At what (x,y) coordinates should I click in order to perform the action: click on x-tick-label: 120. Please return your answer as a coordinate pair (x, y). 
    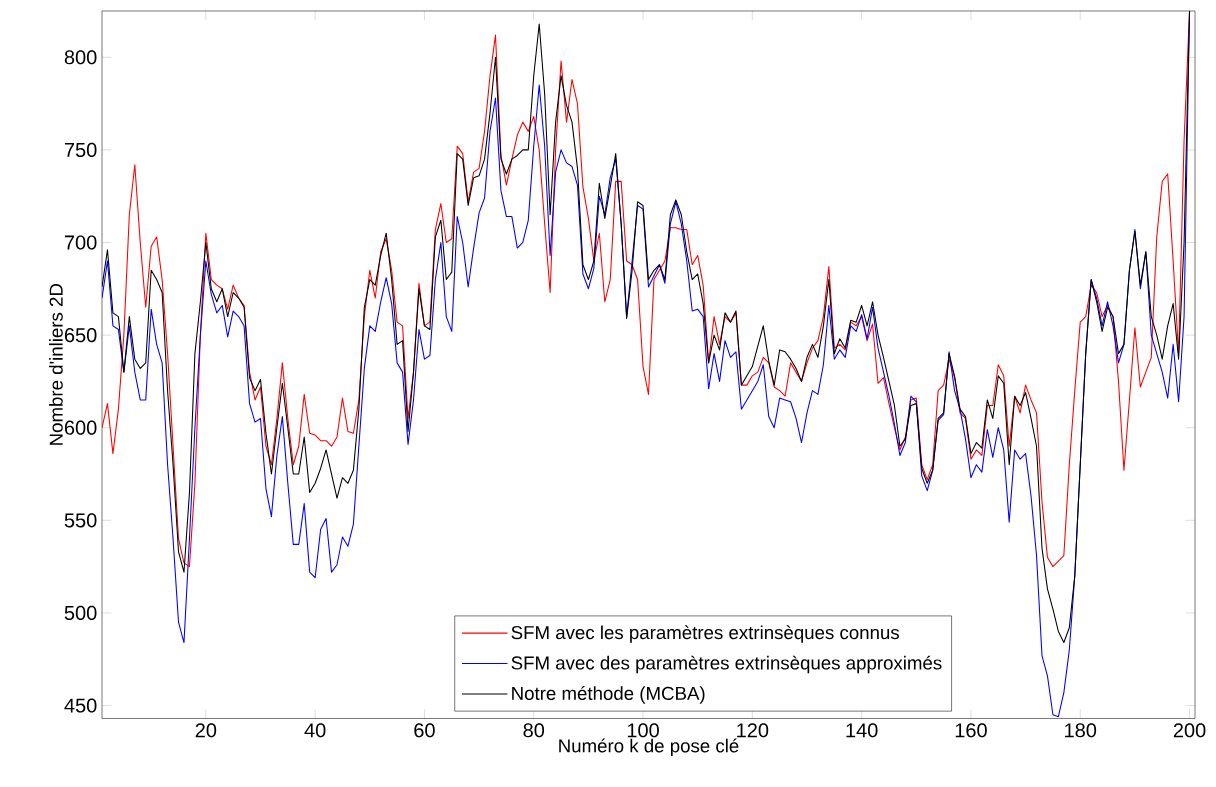
    Looking at the image, I should click on (753, 730).